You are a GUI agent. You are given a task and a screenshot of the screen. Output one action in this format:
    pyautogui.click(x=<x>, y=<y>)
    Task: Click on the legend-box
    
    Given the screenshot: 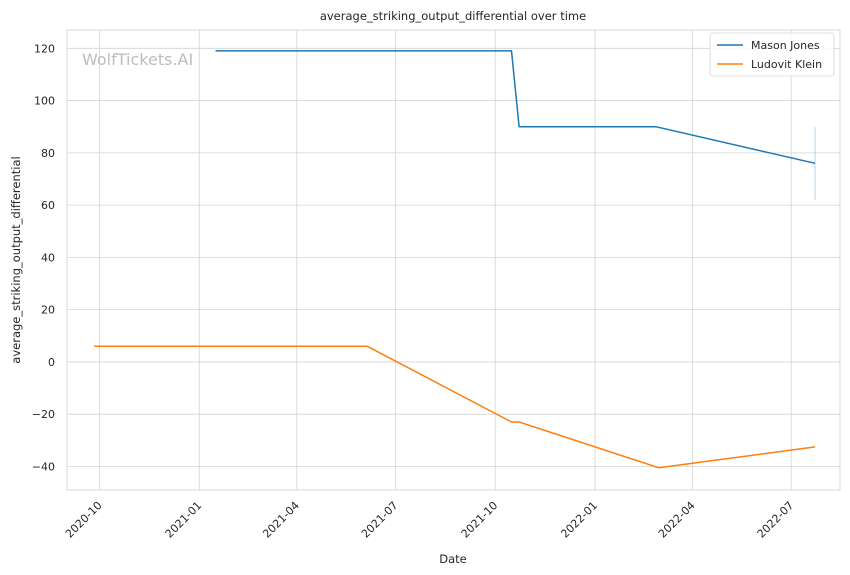 What is the action you would take?
    pyautogui.click(x=772, y=54)
    